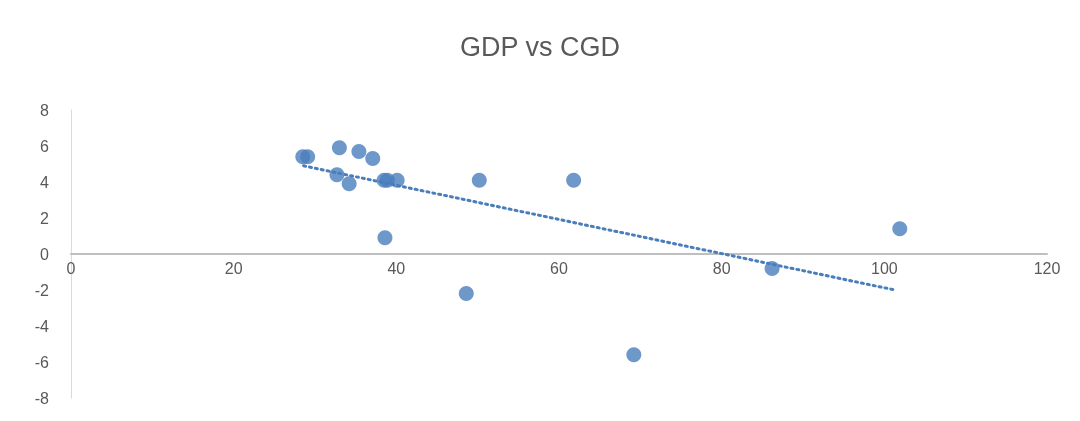 The image size is (1080, 421). I want to click on x-tick-label: 0, so click(71, 268).